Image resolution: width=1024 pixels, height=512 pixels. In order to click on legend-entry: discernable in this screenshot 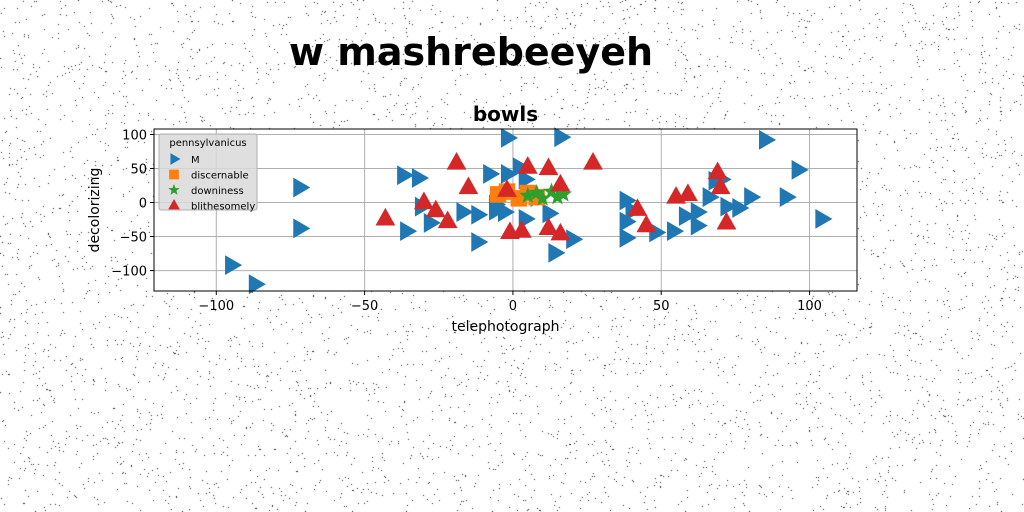, I will do `click(220, 176)`.